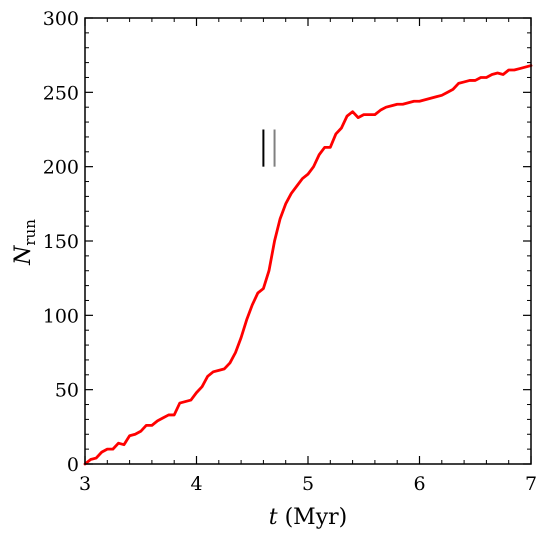 This screenshot has height=537, width=549. I want to click on x-tick-label: 5, so click(308, 484).